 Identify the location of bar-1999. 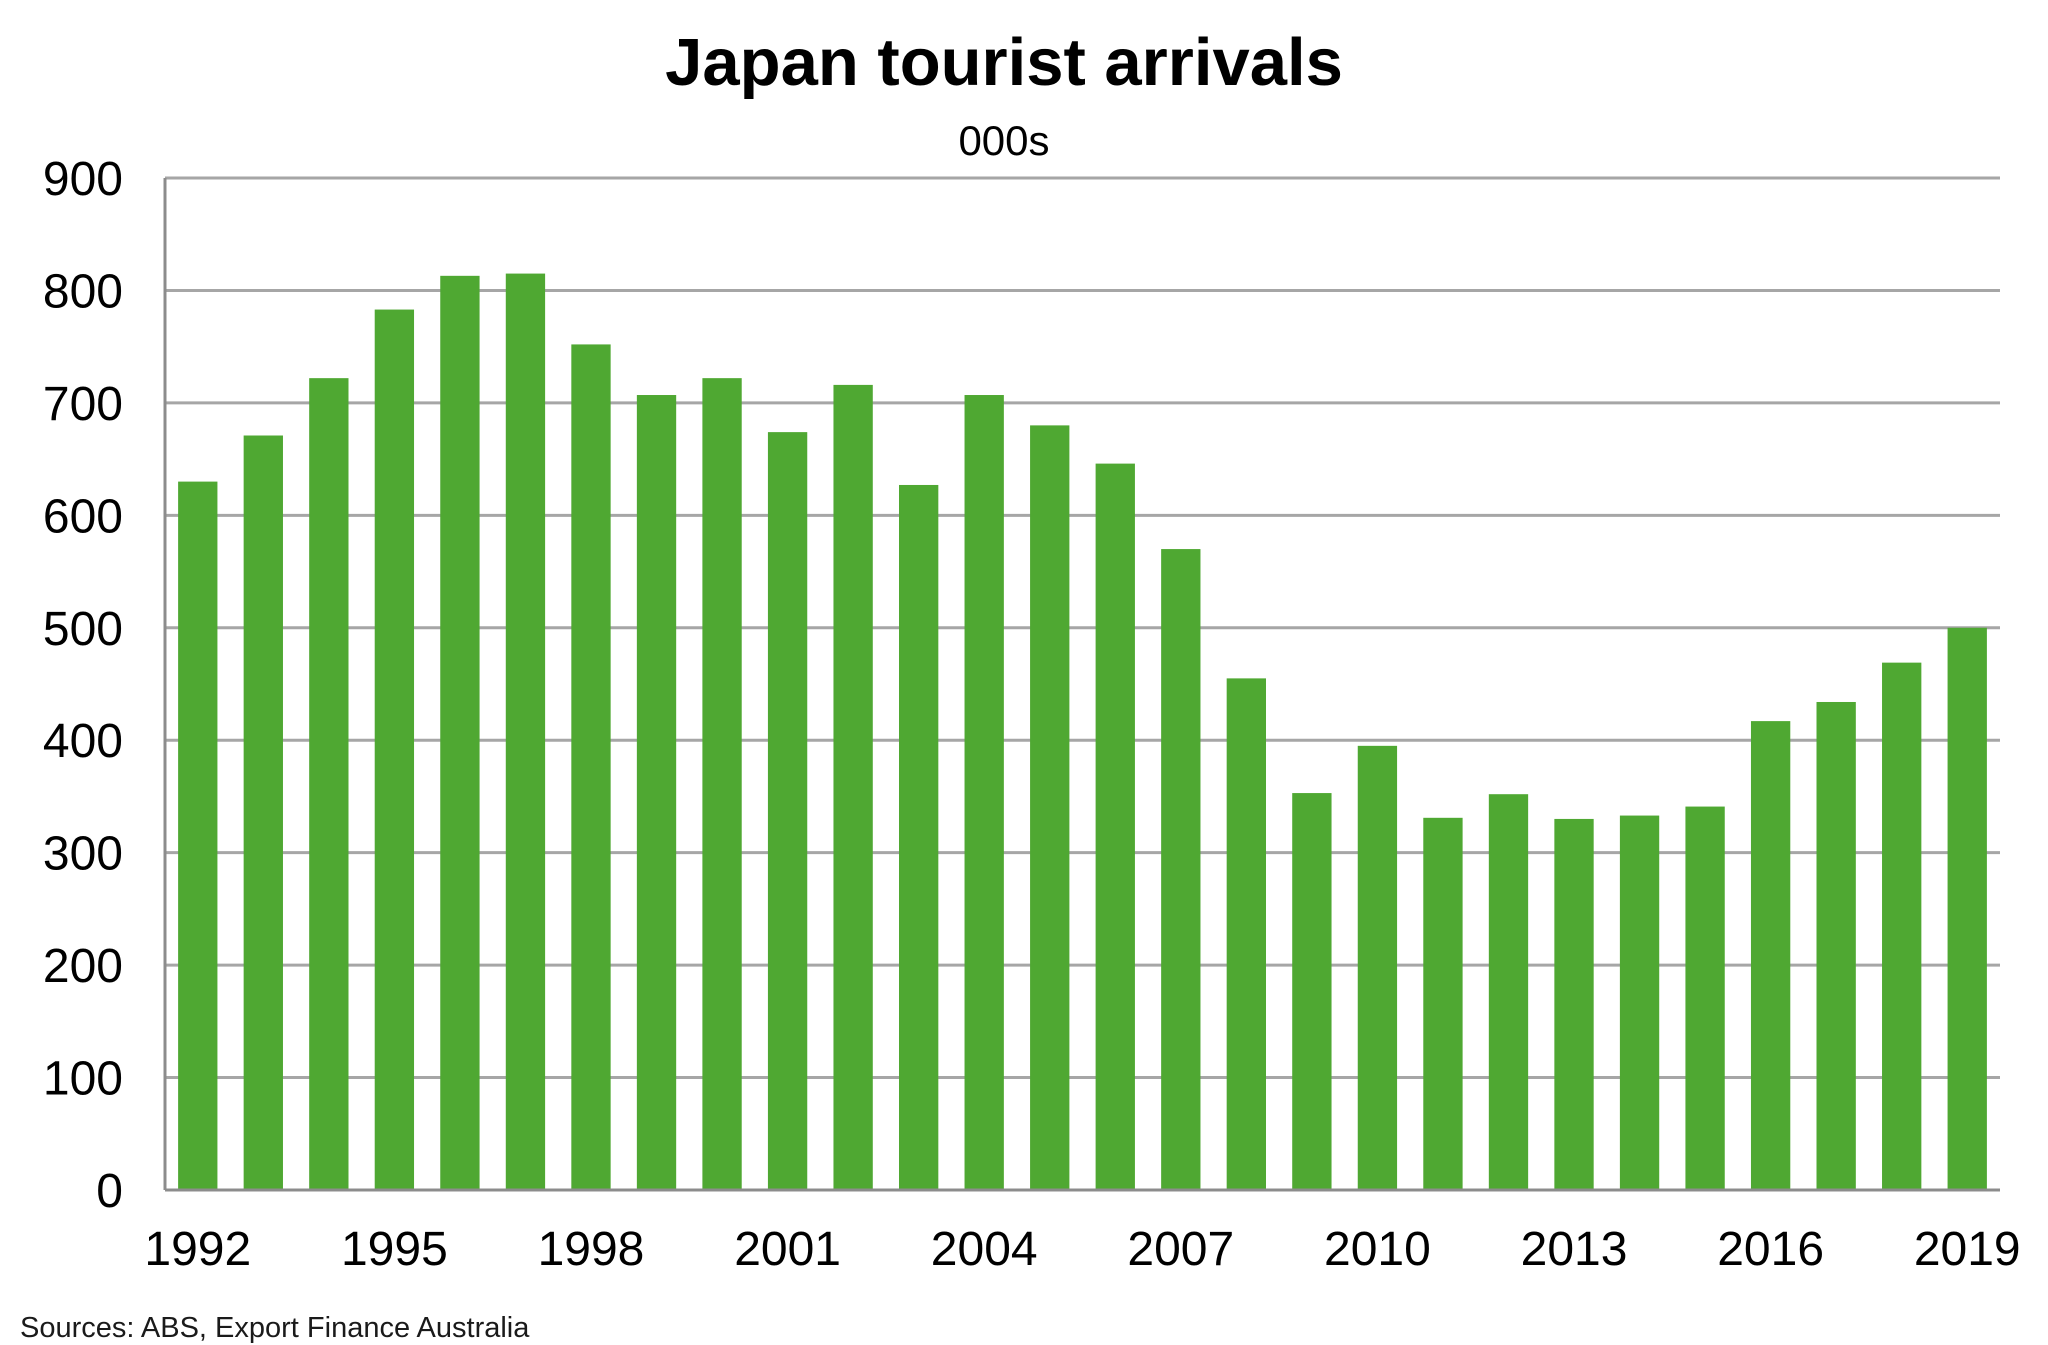
(656, 792).